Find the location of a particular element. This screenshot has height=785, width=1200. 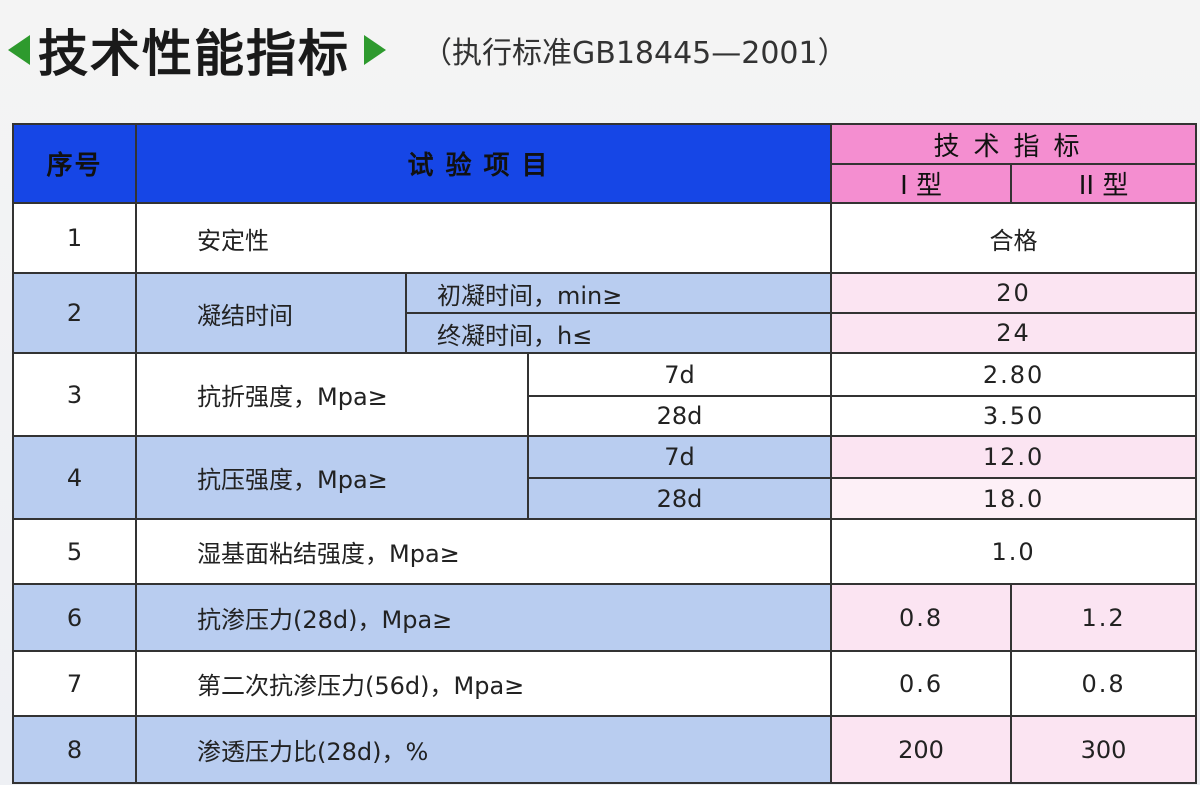

header-spec: 技术指标 is located at coordinates (1014, 144).